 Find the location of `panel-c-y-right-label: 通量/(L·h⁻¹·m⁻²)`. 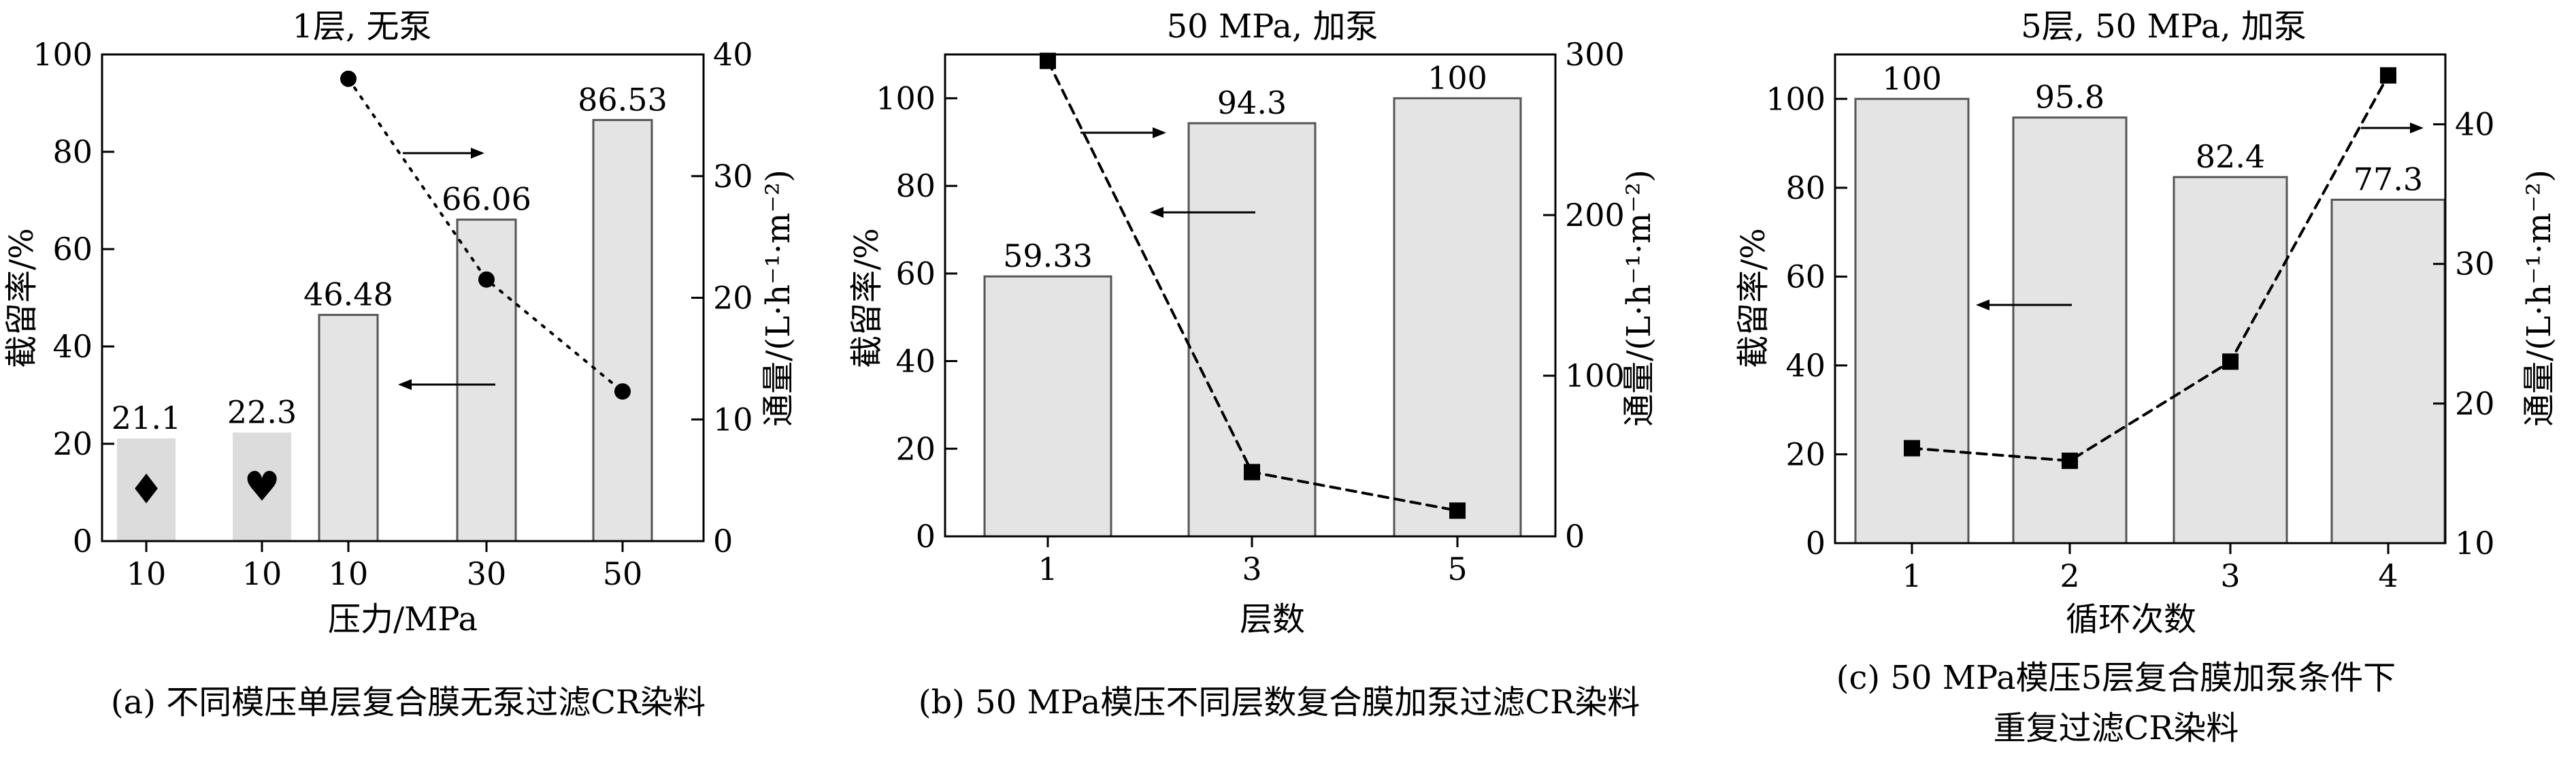

panel-c-y-right-label: 通量/(L·h⁻¹·m⁻²) is located at coordinates (2539, 298).